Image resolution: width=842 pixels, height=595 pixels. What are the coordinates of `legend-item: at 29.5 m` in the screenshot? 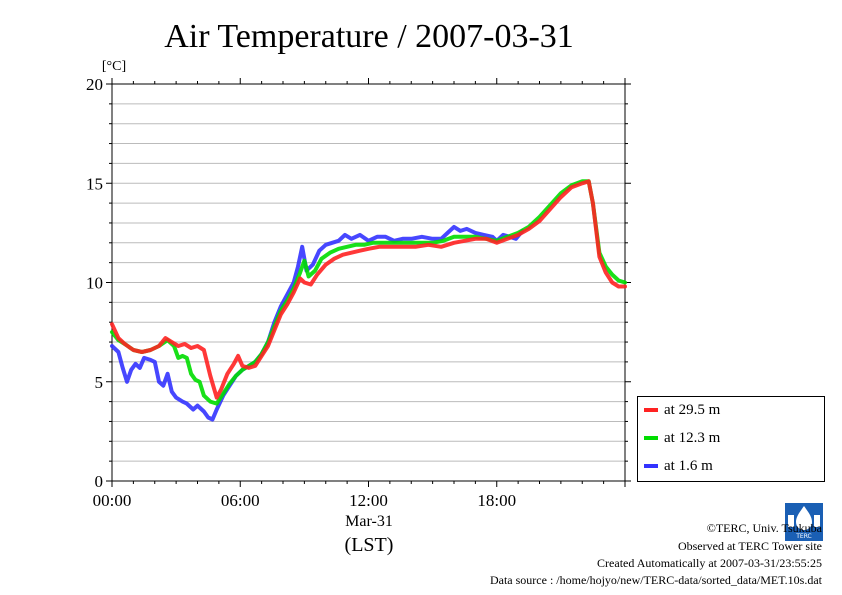 It's located at (682, 410).